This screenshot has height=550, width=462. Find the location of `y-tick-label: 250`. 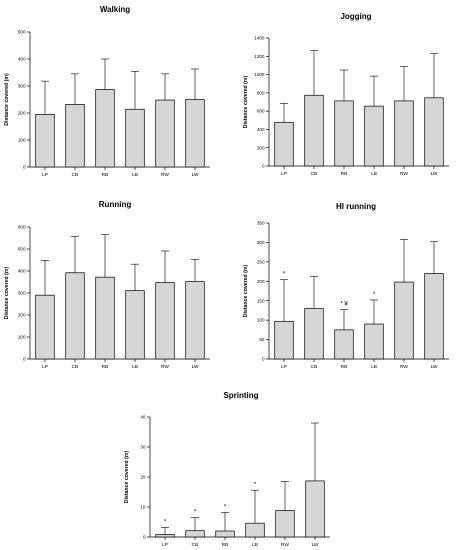

y-tick-label: 250 is located at coordinates (261, 261).